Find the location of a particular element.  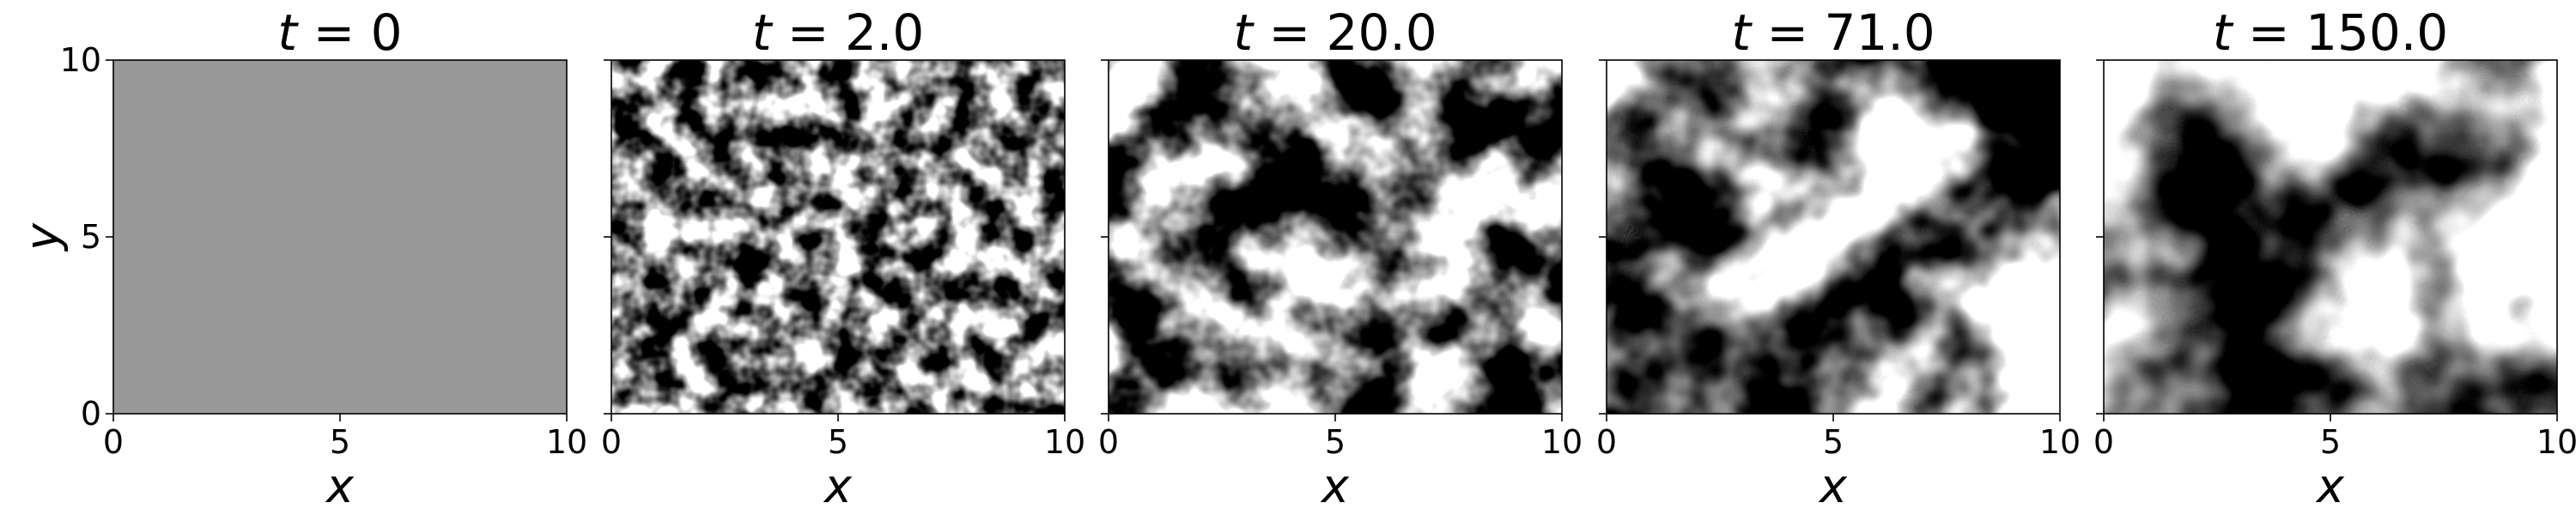

title-value: 150.0 is located at coordinates (2377, 32).